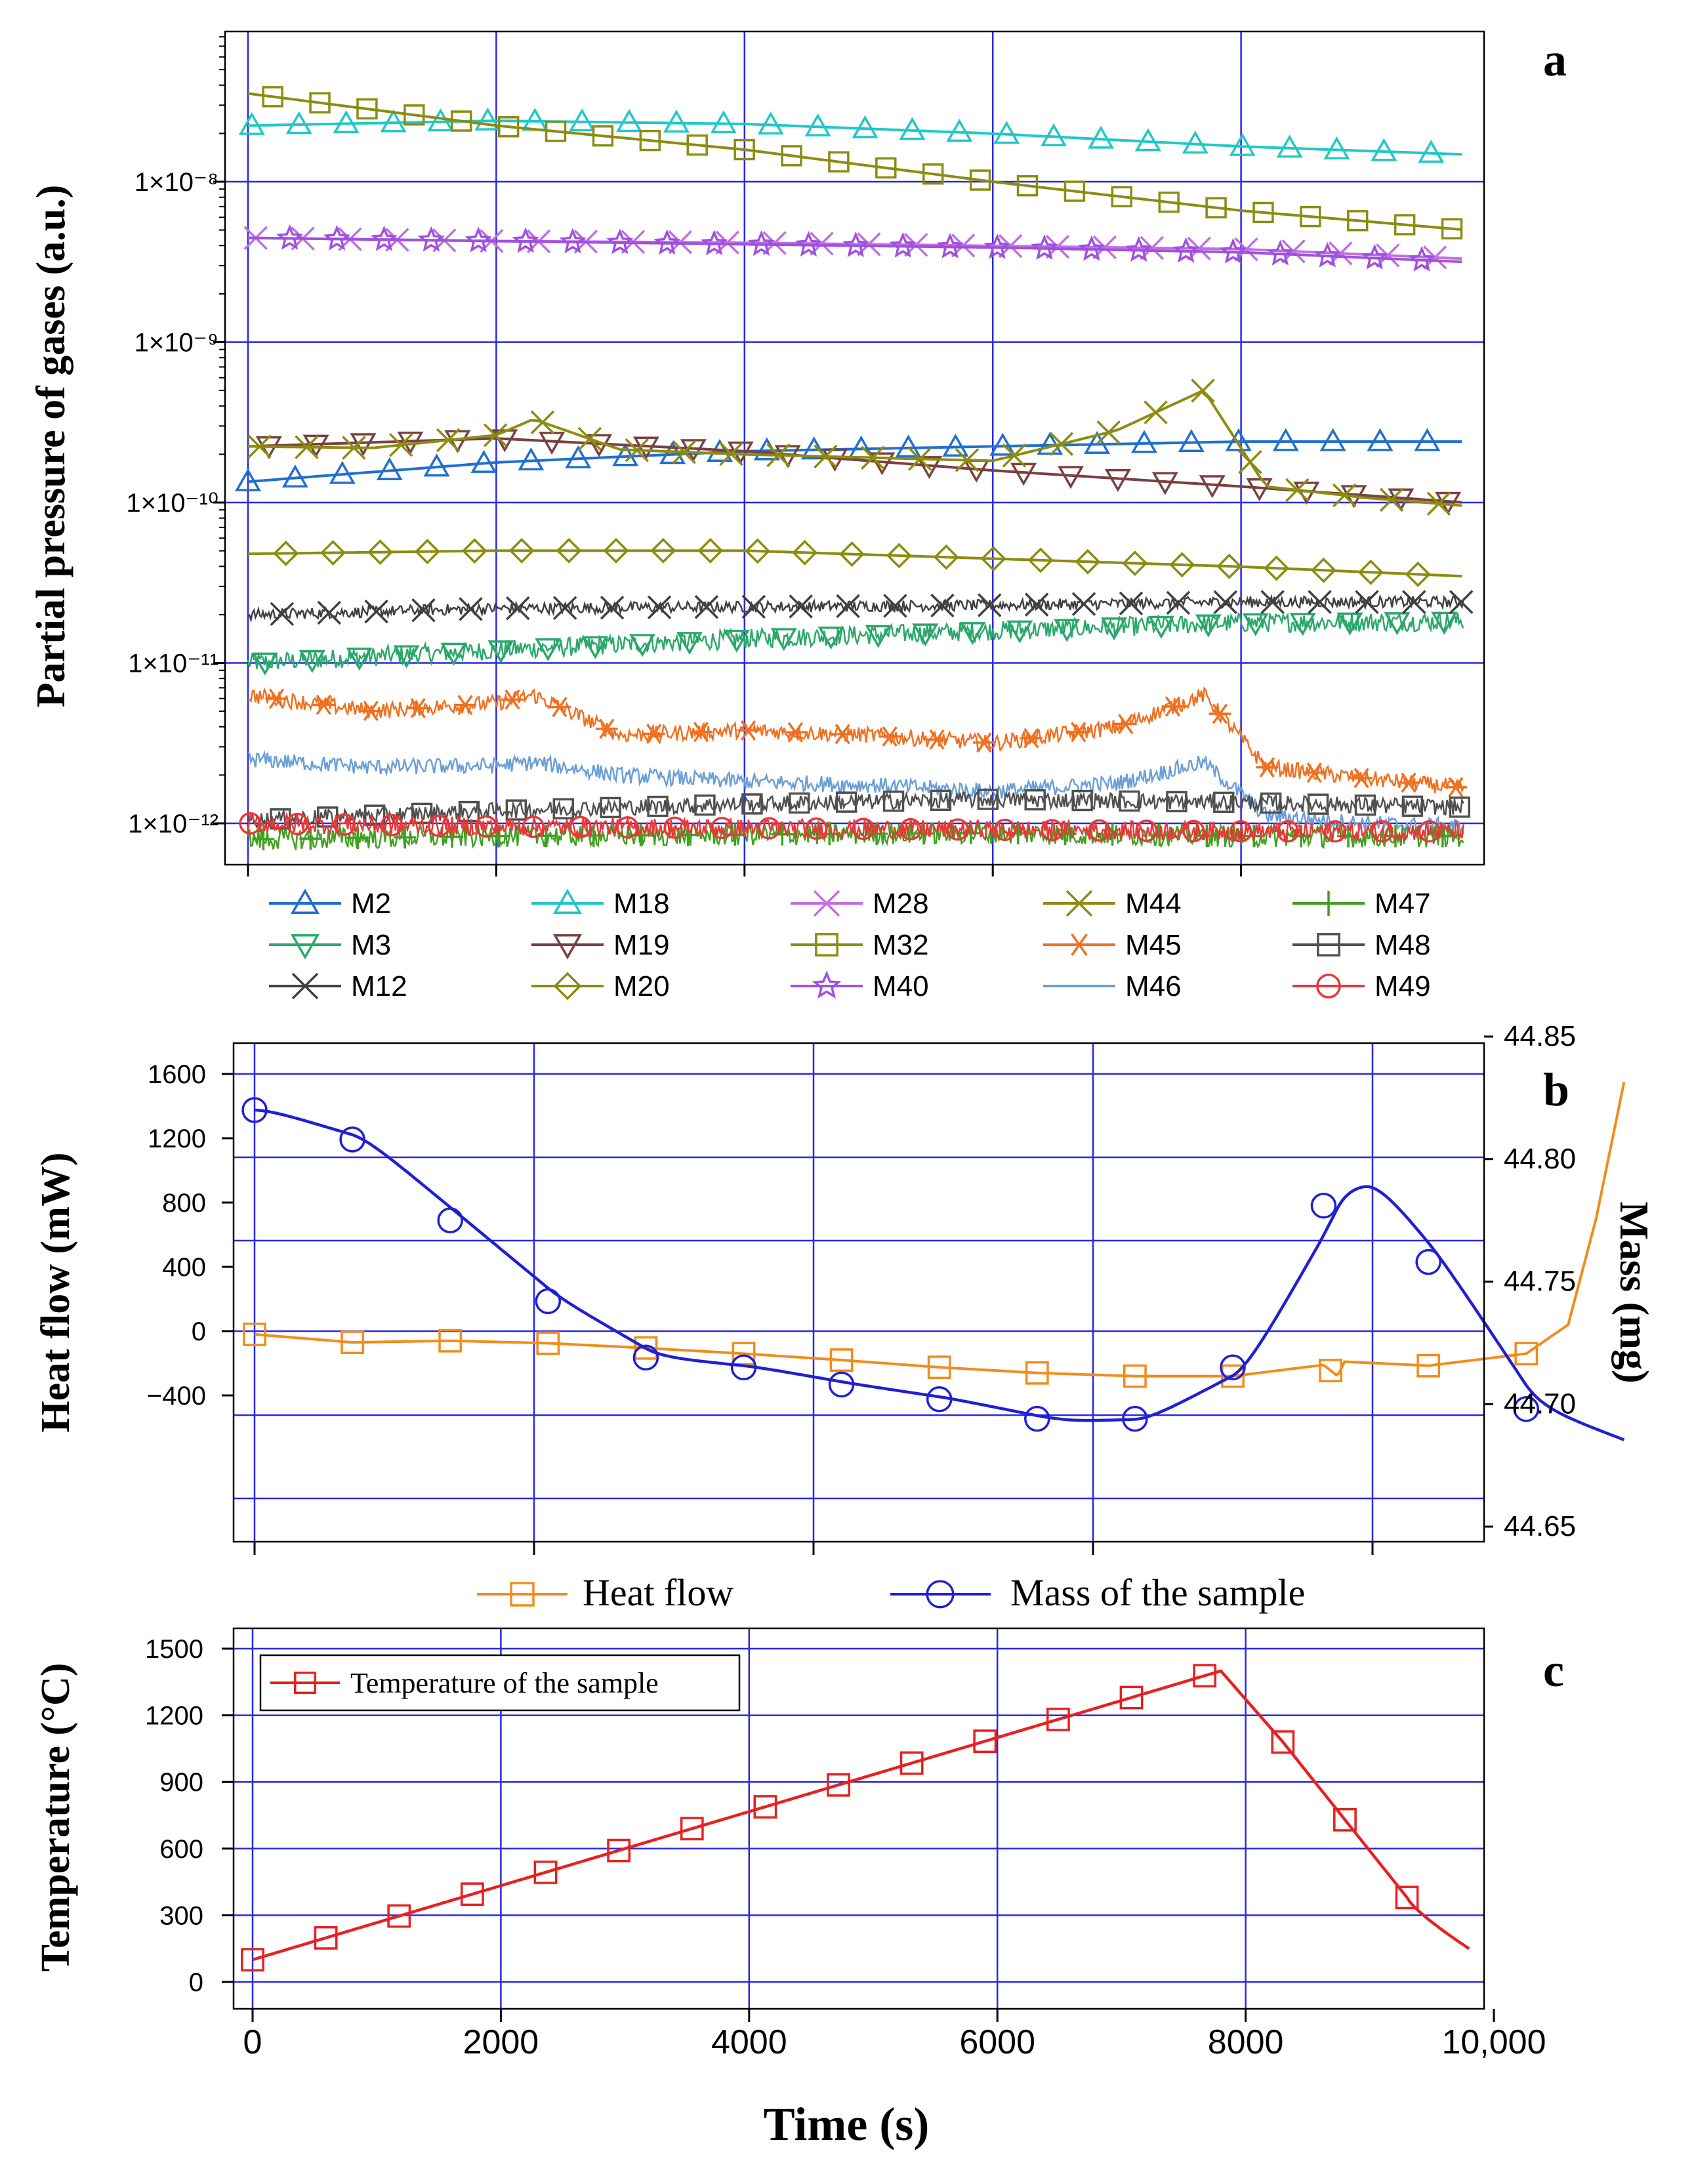 This screenshot has width=1694, height=2184. Describe the element at coordinates (1553, 1670) in the screenshot. I see `panel-c-label: c` at that location.